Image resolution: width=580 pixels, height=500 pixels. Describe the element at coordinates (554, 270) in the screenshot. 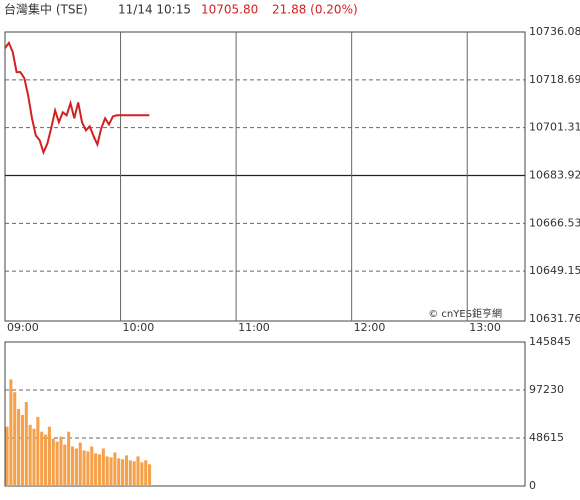

I see `y-tick-label: 10649.15` at that location.